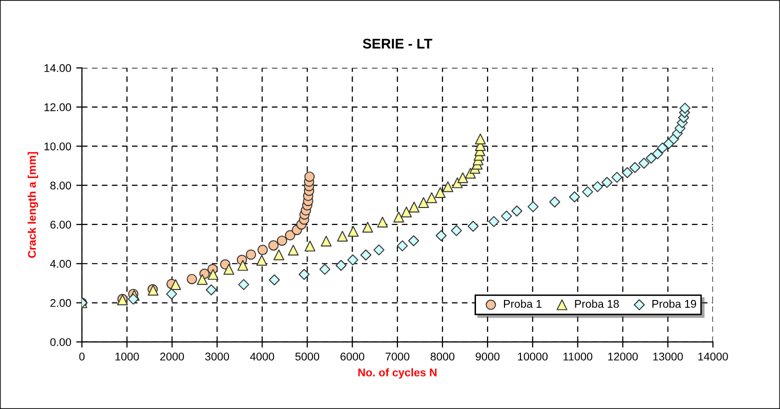 This screenshot has width=780, height=409. What do you see at coordinates (61, 224) in the screenshot?
I see `y-tick-label: 6.00` at bounding box center [61, 224].